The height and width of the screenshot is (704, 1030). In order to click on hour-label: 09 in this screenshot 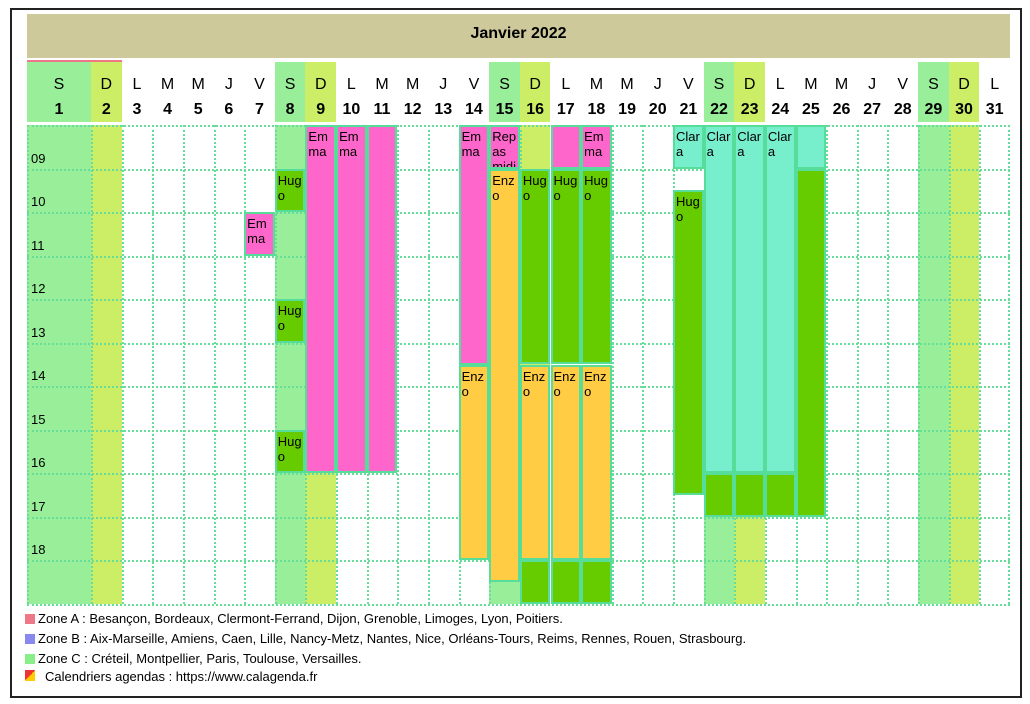, I will do `click(38, 158)`.